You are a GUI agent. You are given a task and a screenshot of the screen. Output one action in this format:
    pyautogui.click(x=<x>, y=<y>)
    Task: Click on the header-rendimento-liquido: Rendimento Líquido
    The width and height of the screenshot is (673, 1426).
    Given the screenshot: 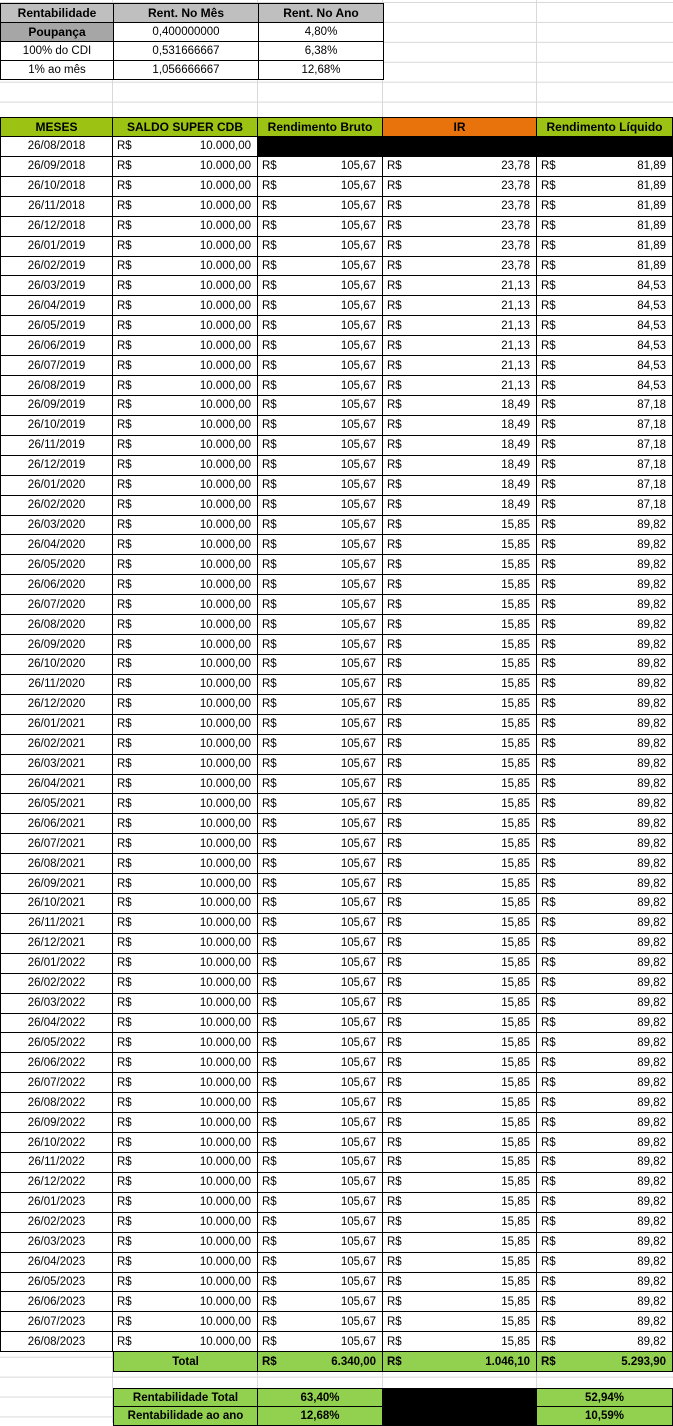 What is the action you would take?
    pyautogui.click(x=605, y=127)
    